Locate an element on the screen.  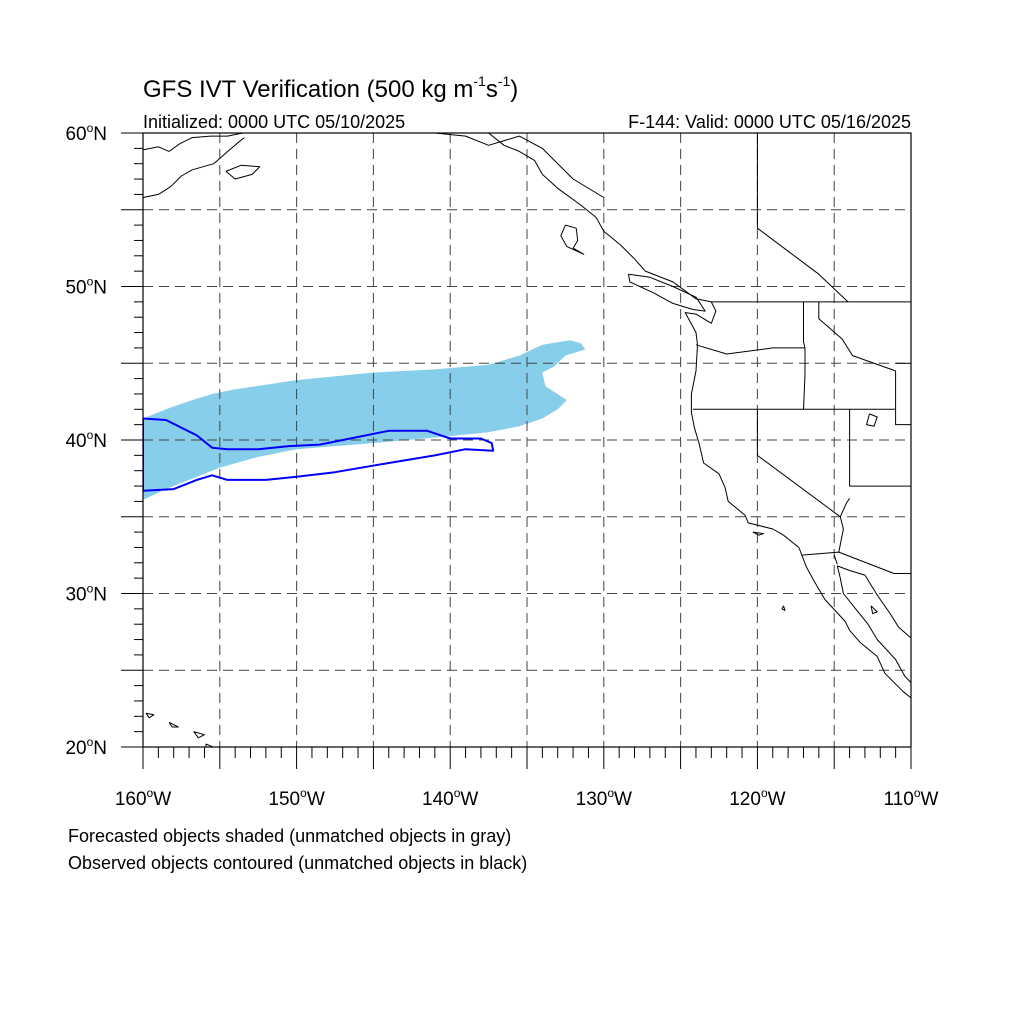
observed-objects-layer is located at coordinates (319, 454).